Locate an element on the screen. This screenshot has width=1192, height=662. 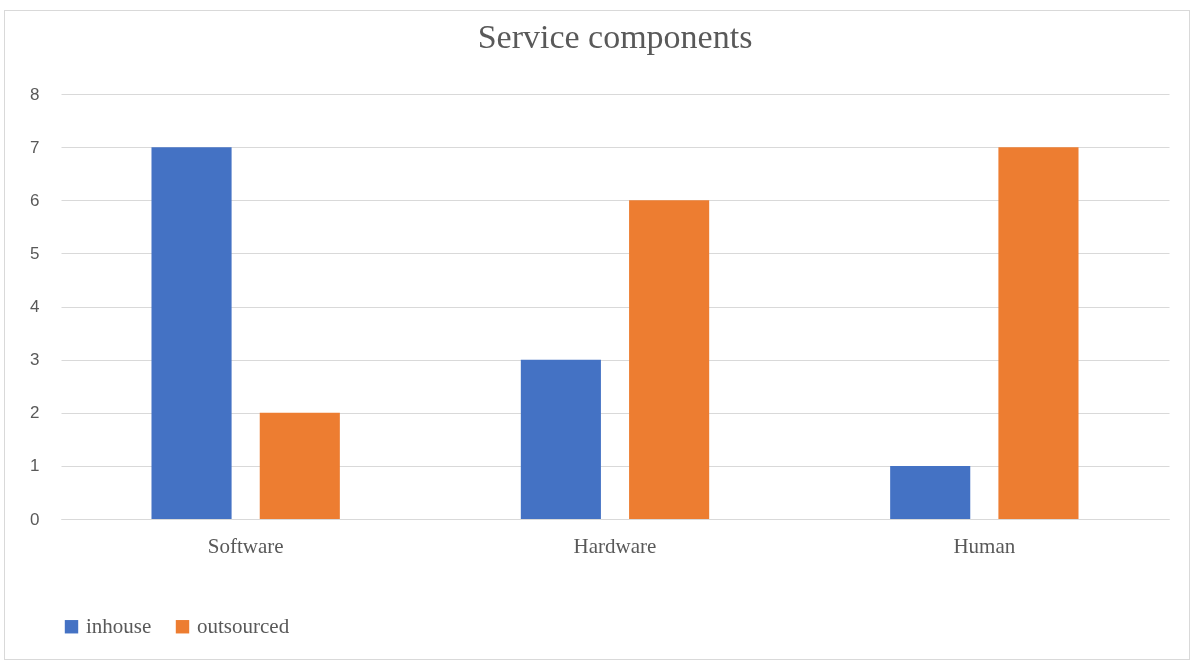
y-tick-label: 1 is located at coordinates (35, 466).